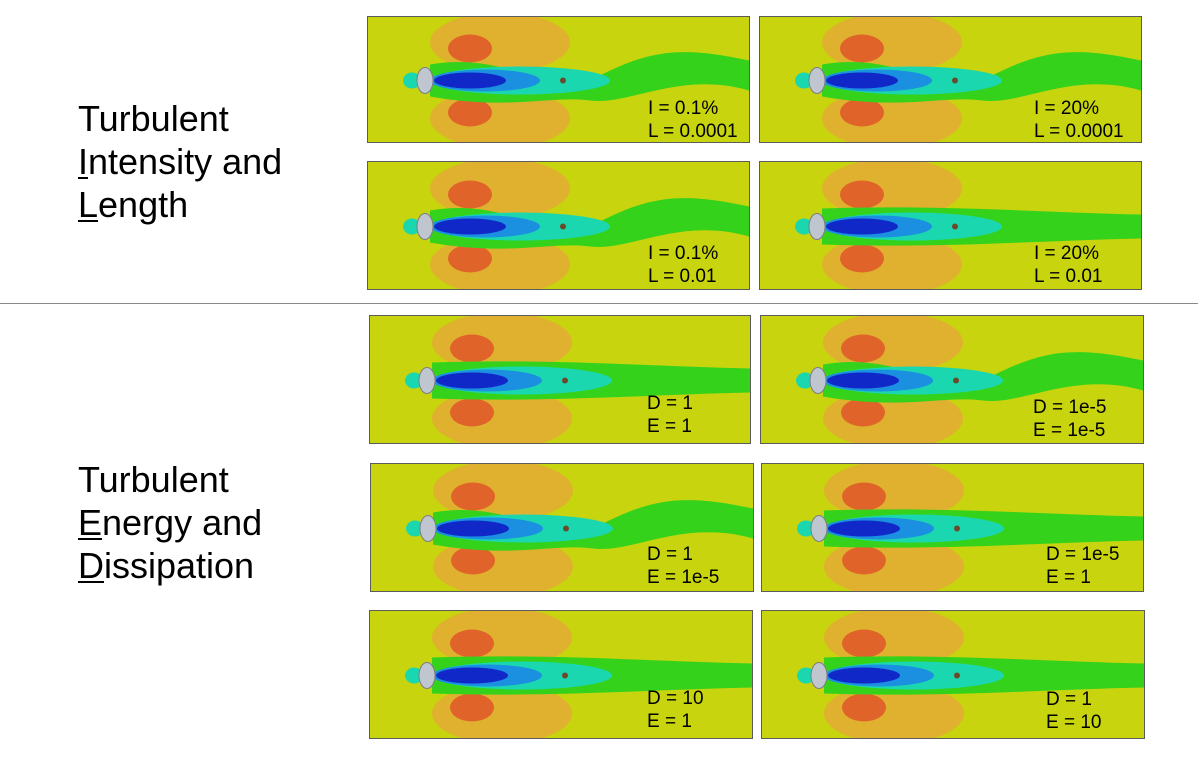 Image resolution: width=1198 pixels, height=773 pixels. I want to click on heading-line: Energy and, so click(170, 522).